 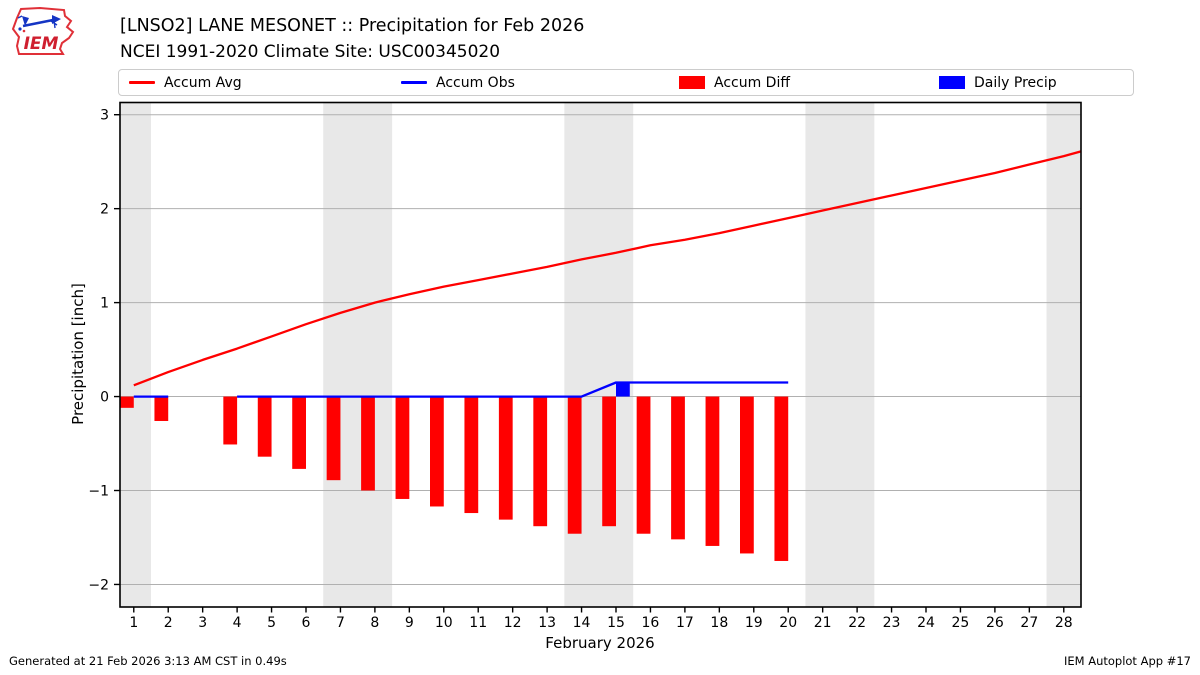 I want to click on x-tick-label: 22, so click(x=857, y=623).